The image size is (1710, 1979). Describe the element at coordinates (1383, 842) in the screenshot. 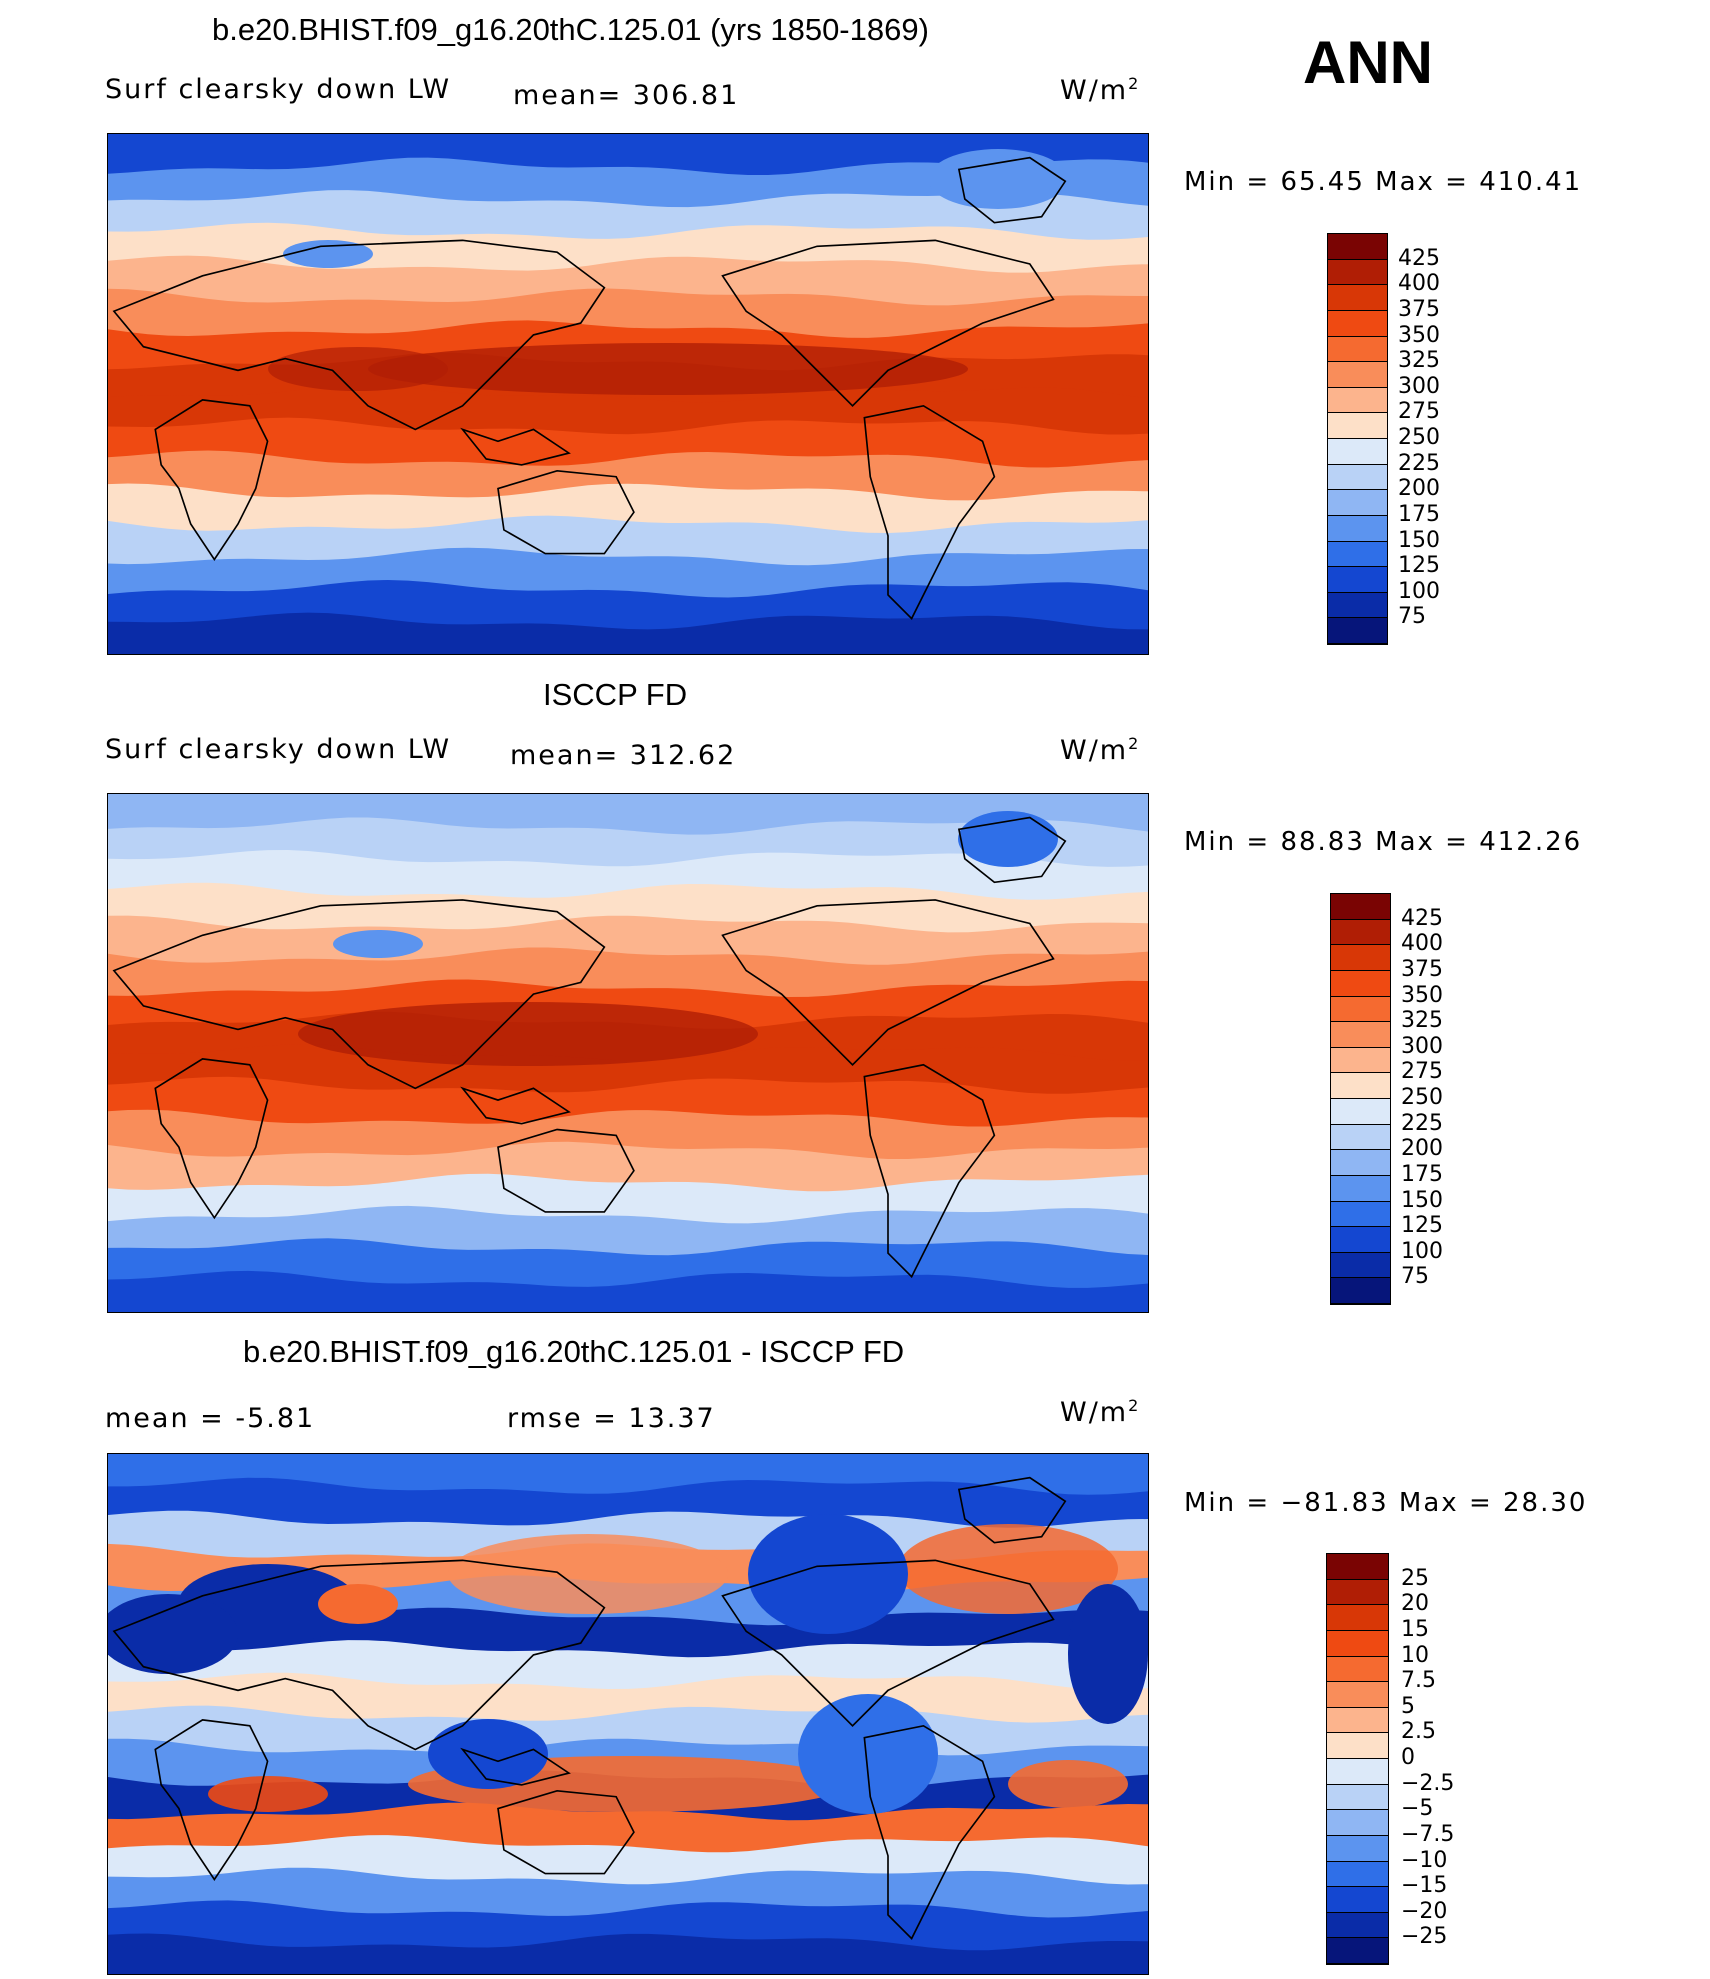

I see `panel-2-minmax: Min = 88.83 Max = 412.26` at that location.